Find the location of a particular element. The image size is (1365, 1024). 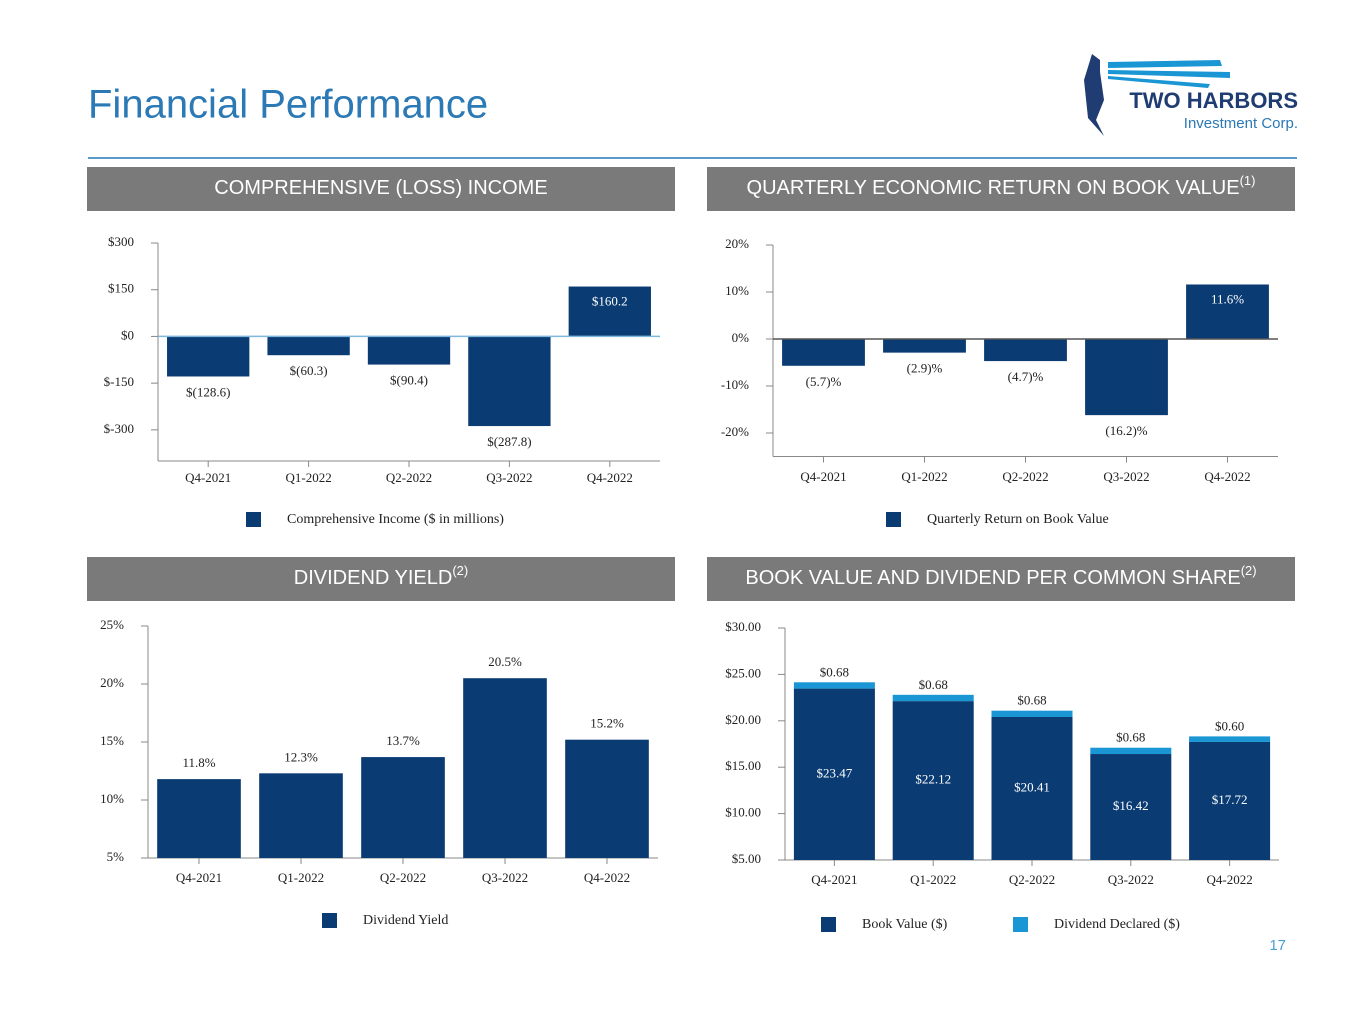

y-tick-label: -10% is located at coordinates (735, 384).